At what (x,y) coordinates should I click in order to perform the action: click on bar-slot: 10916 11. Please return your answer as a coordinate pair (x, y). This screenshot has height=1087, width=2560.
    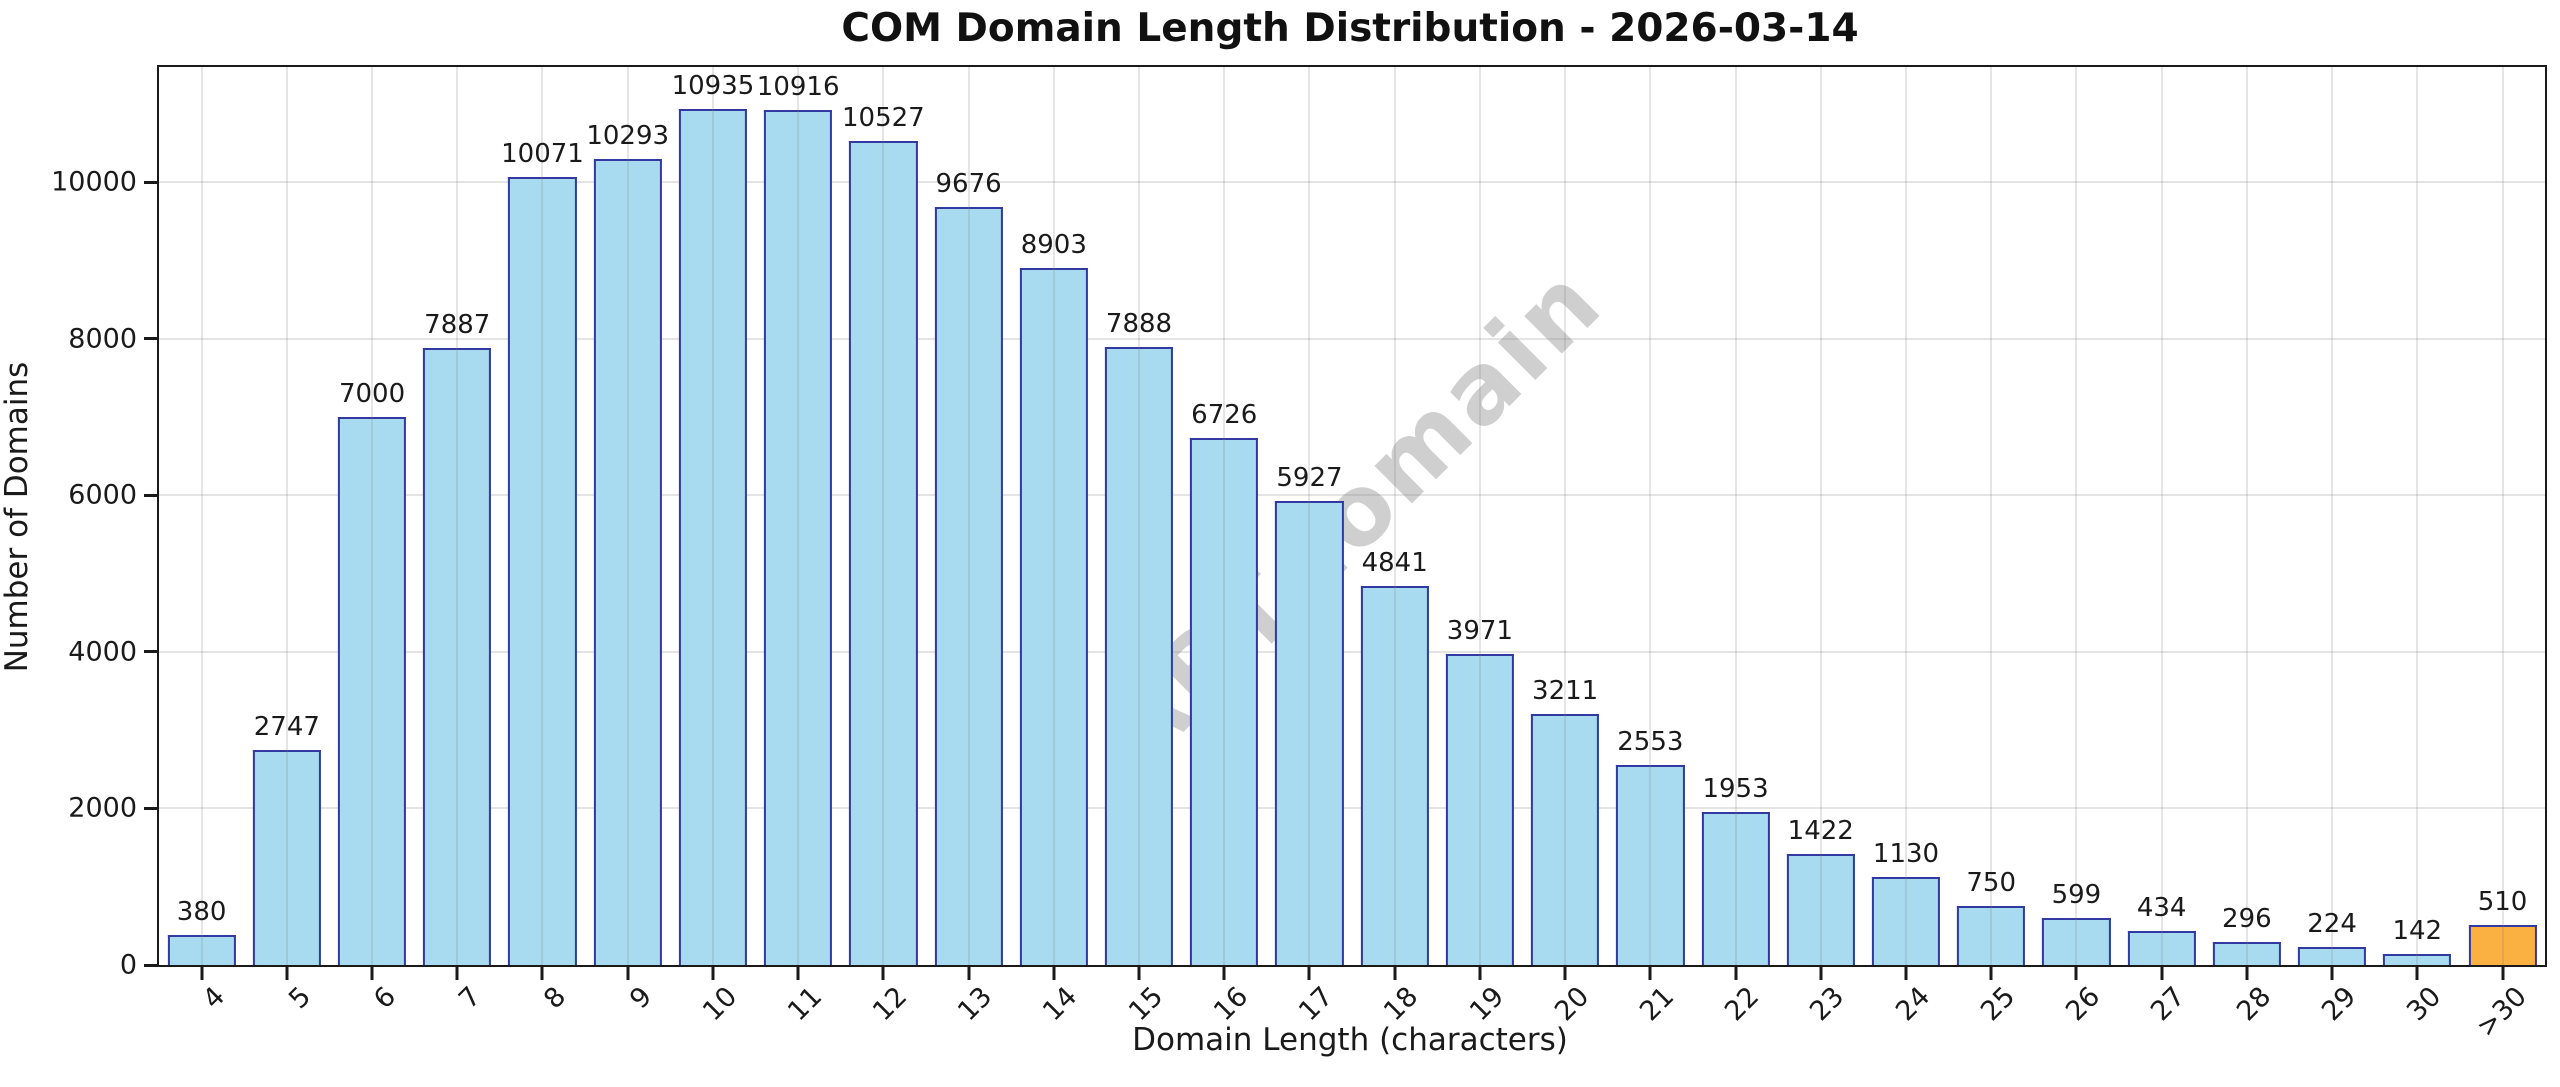
    Looking at the image, I should click on (798, 547).